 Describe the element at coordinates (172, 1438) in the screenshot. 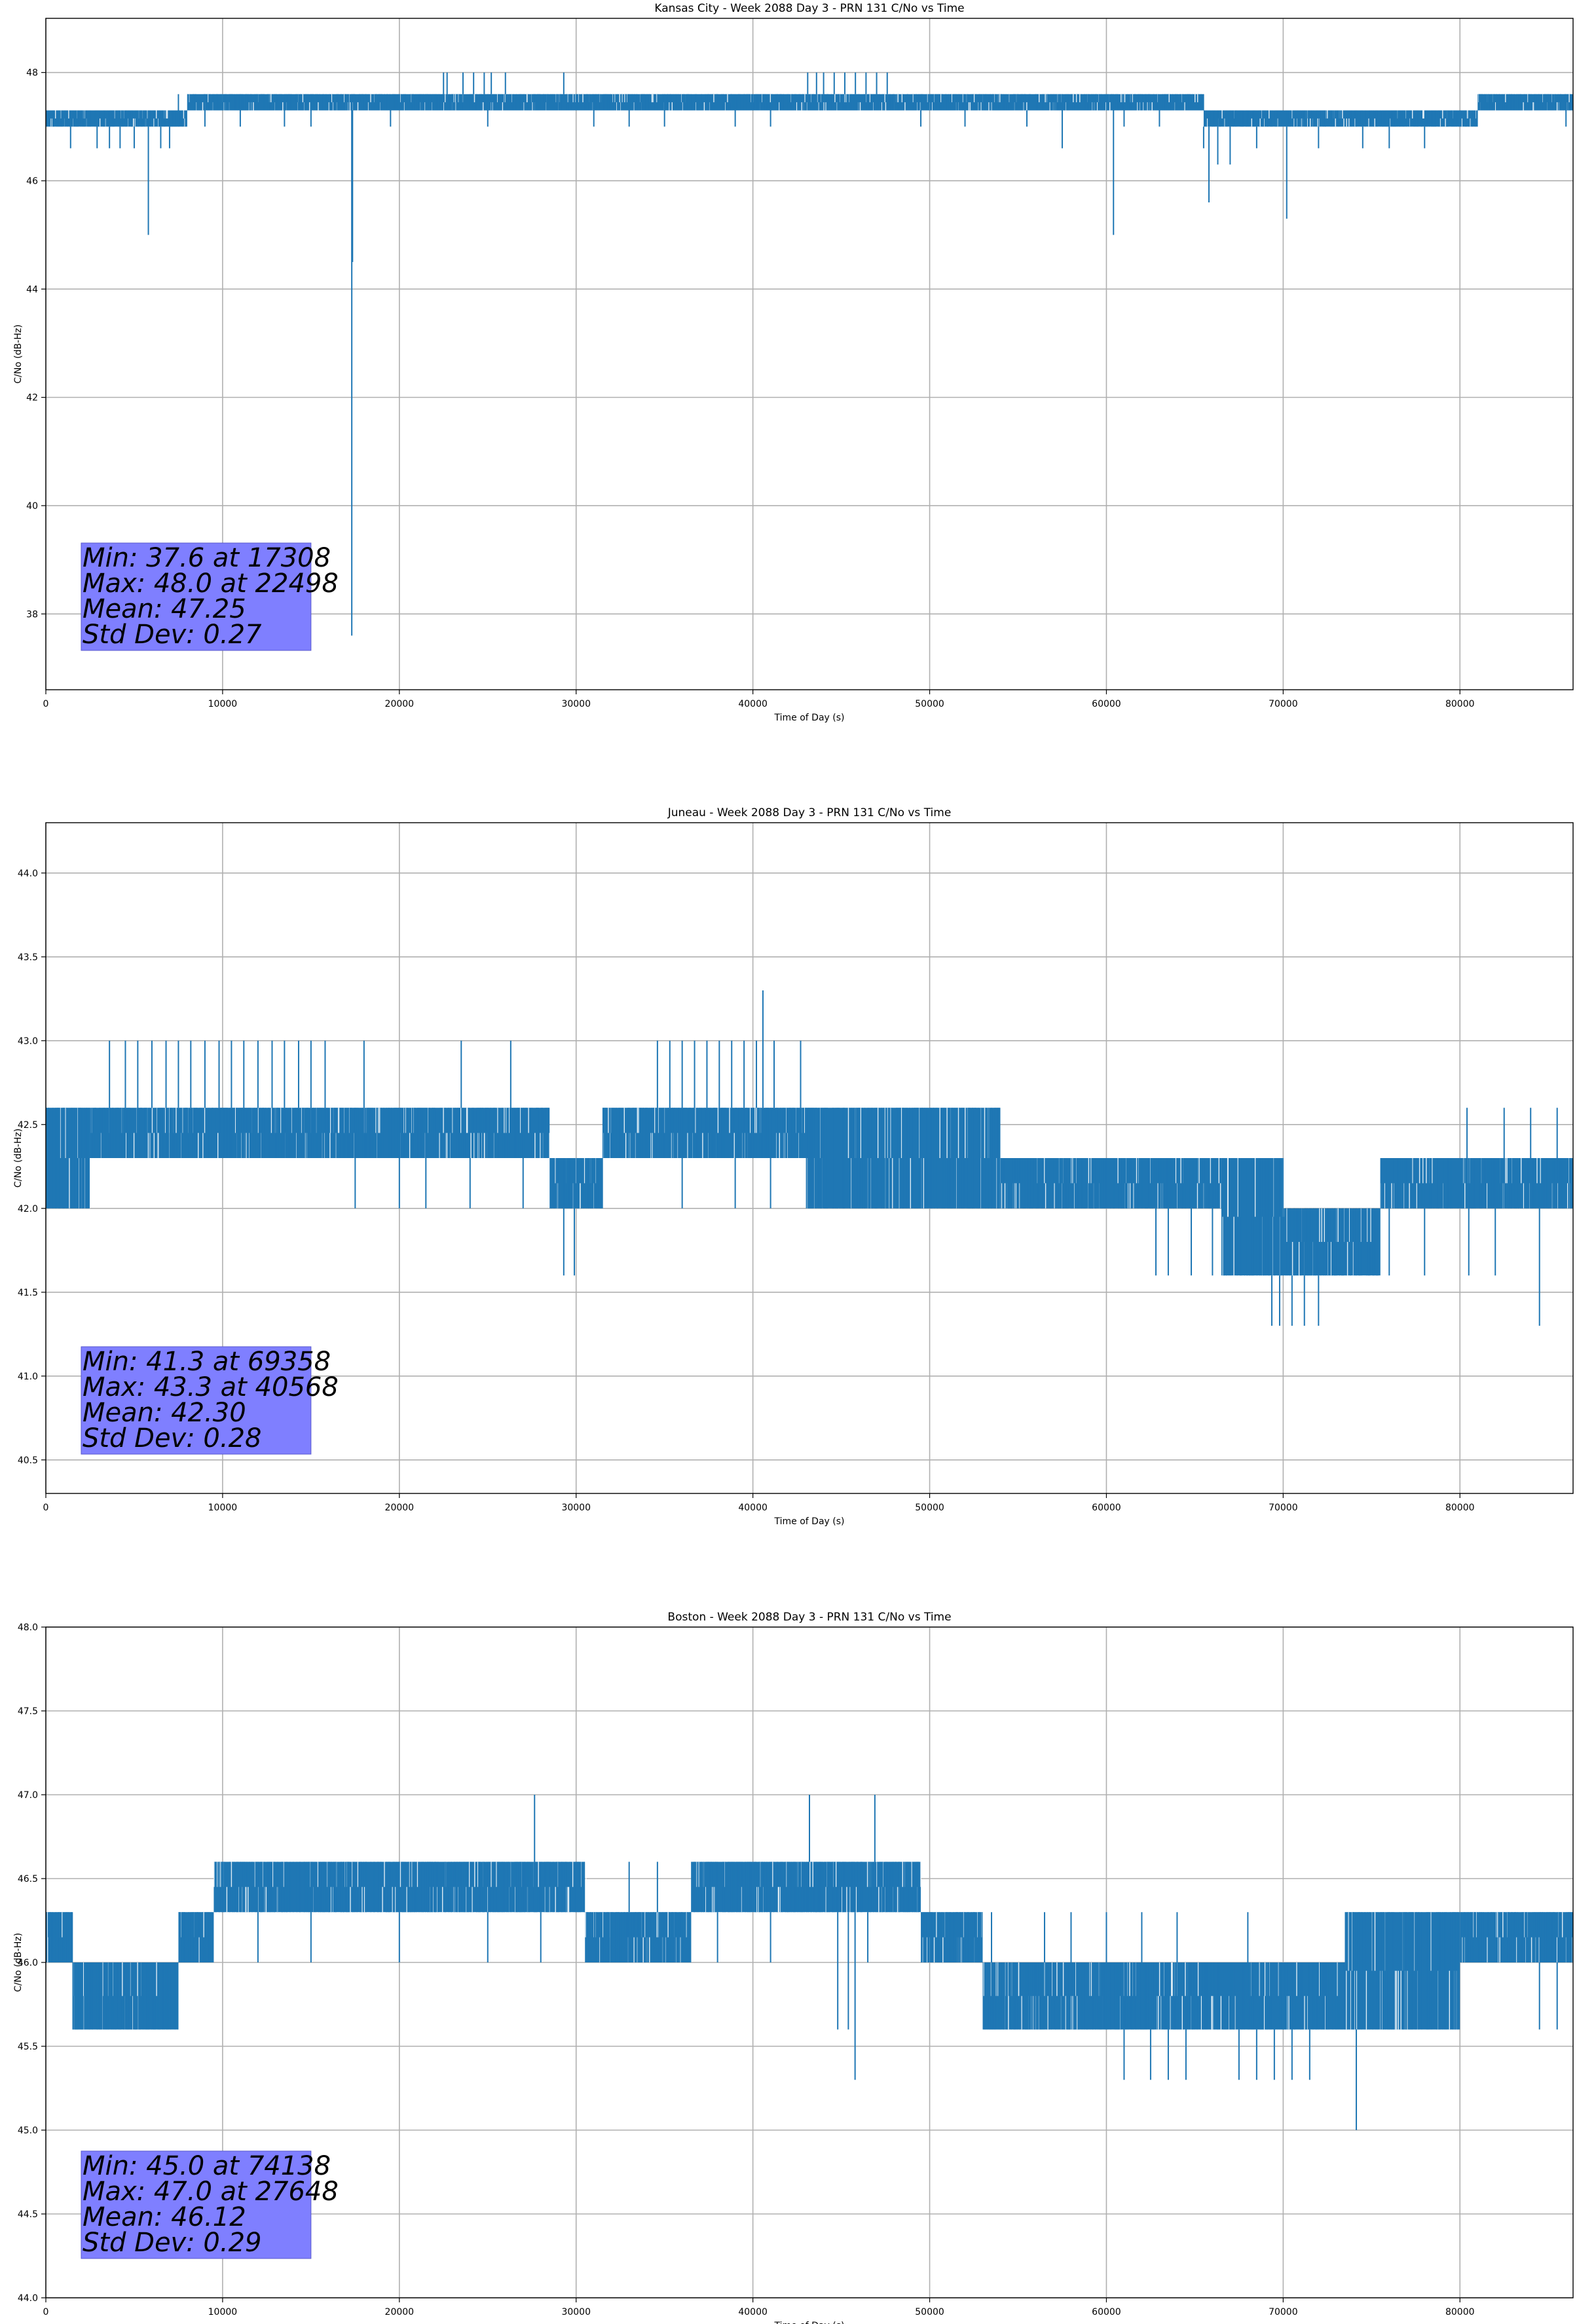

I see `stats-std-line: Std Dev: 0.28` at that location.